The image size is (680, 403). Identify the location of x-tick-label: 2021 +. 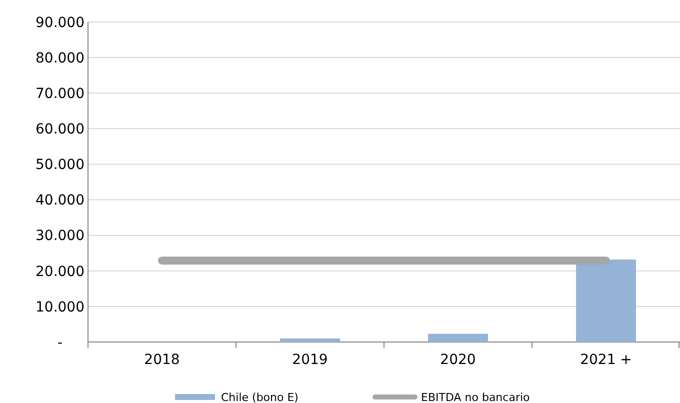
(606, 360).